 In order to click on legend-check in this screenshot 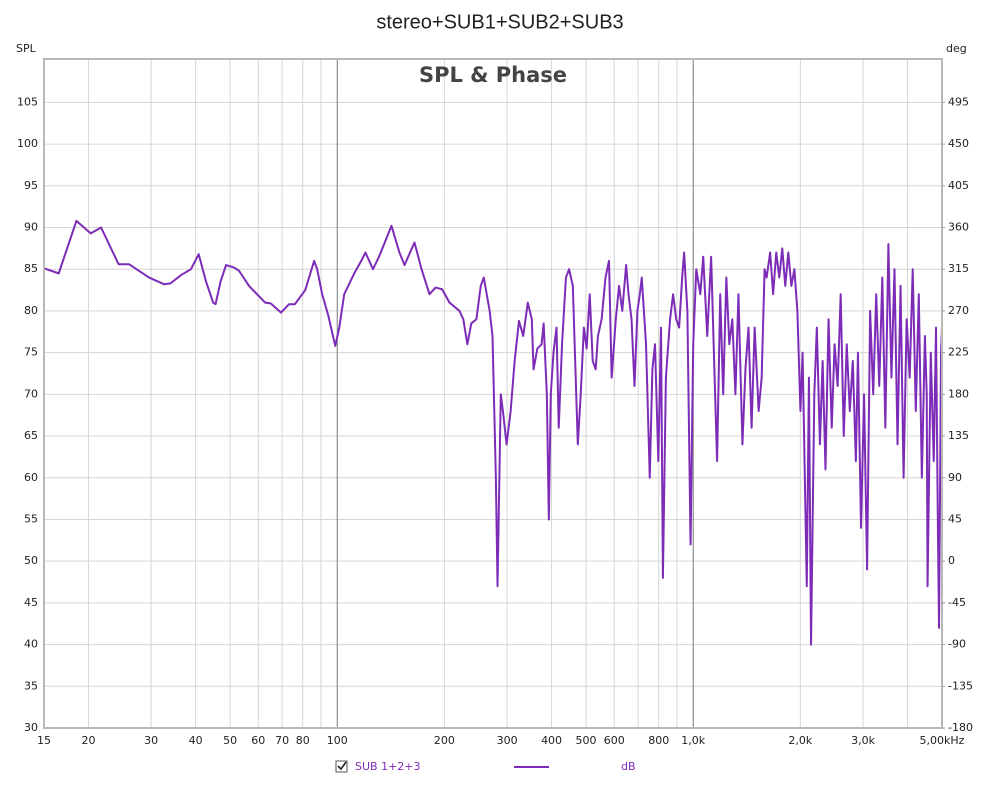, I will do `click(342, 766)`.